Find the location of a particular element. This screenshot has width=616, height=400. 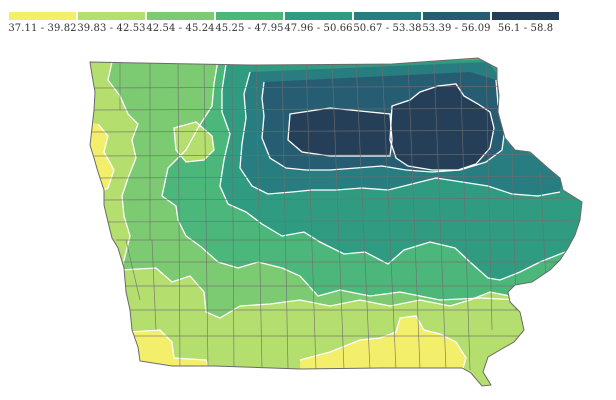

legend-label: 42.54 - 45.24 is located at coordinates (180, 28).